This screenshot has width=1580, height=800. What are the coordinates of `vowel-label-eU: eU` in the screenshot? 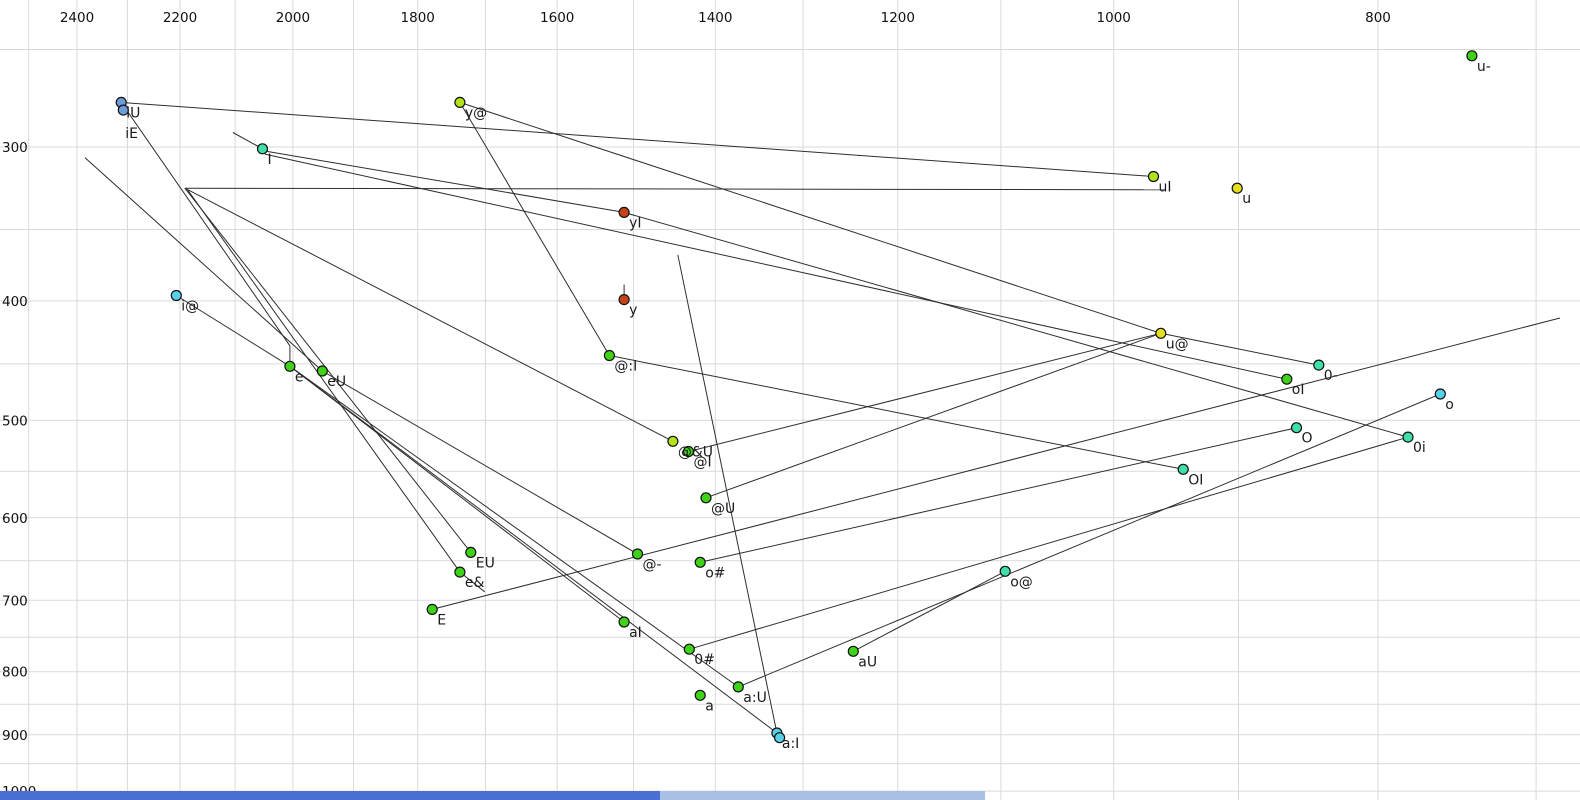 It's located at (336, 382).